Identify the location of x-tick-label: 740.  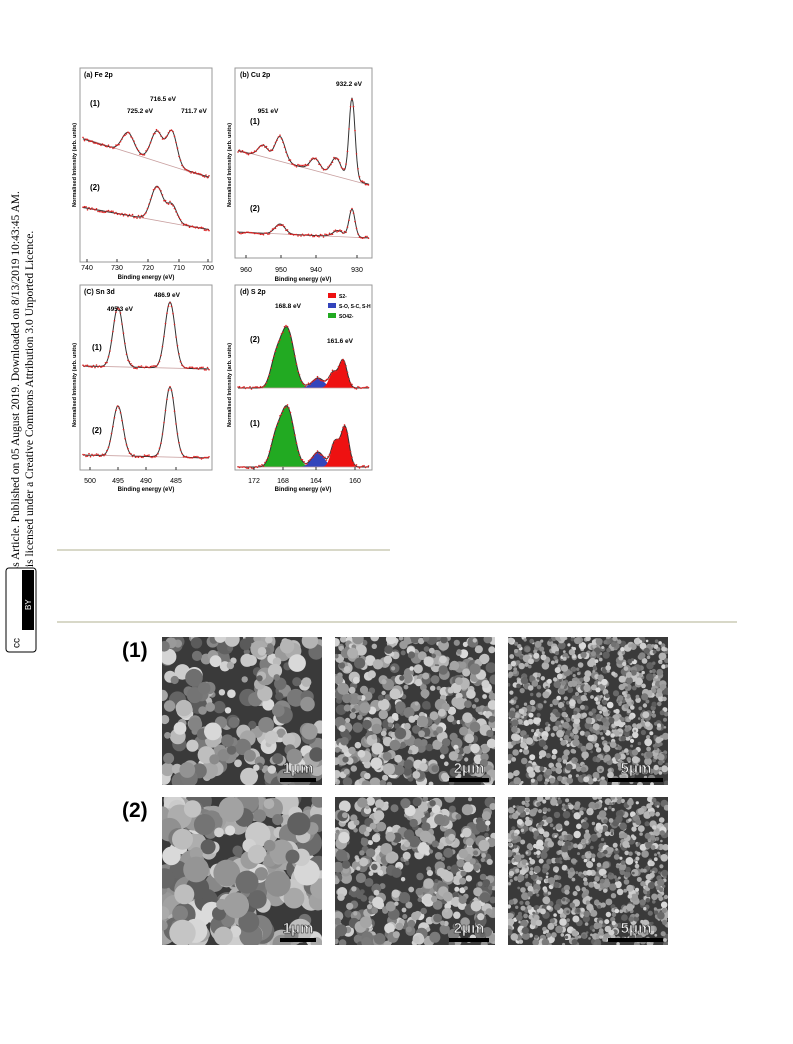
(87, 268).